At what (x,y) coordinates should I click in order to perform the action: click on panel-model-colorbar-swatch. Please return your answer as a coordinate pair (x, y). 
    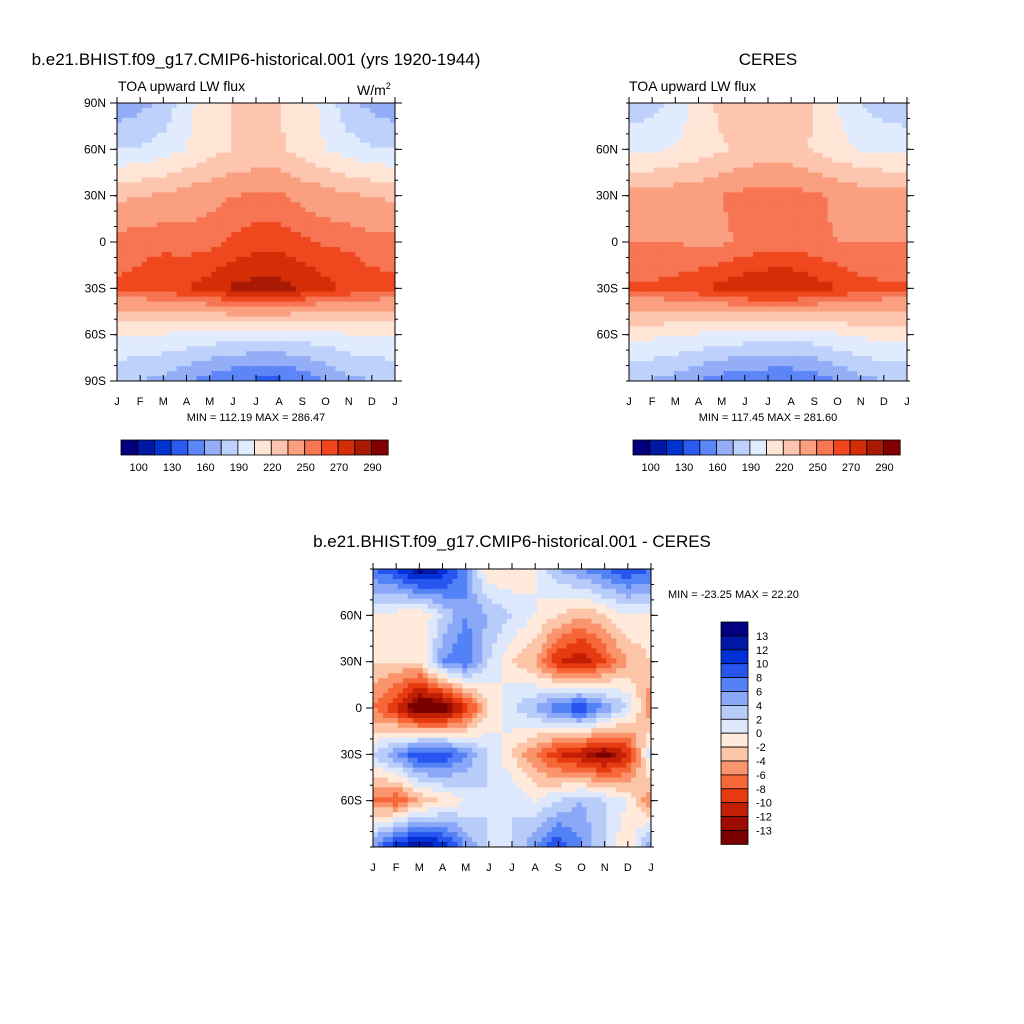
    Looking at the image, I should click on (129, 447).